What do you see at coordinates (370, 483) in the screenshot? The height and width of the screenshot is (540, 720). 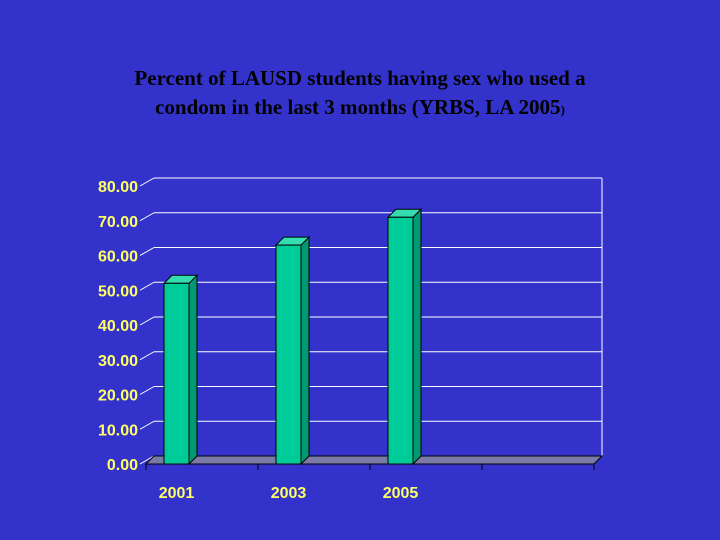 I see `x-axis-ticks: 2001 2003 2005` at bounding box center [370, 483].